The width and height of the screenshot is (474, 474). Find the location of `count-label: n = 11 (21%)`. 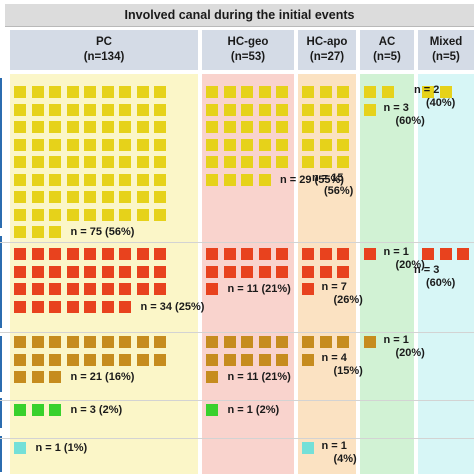

count-label: n = 11 (21%) is located at coordinates (259, 377).